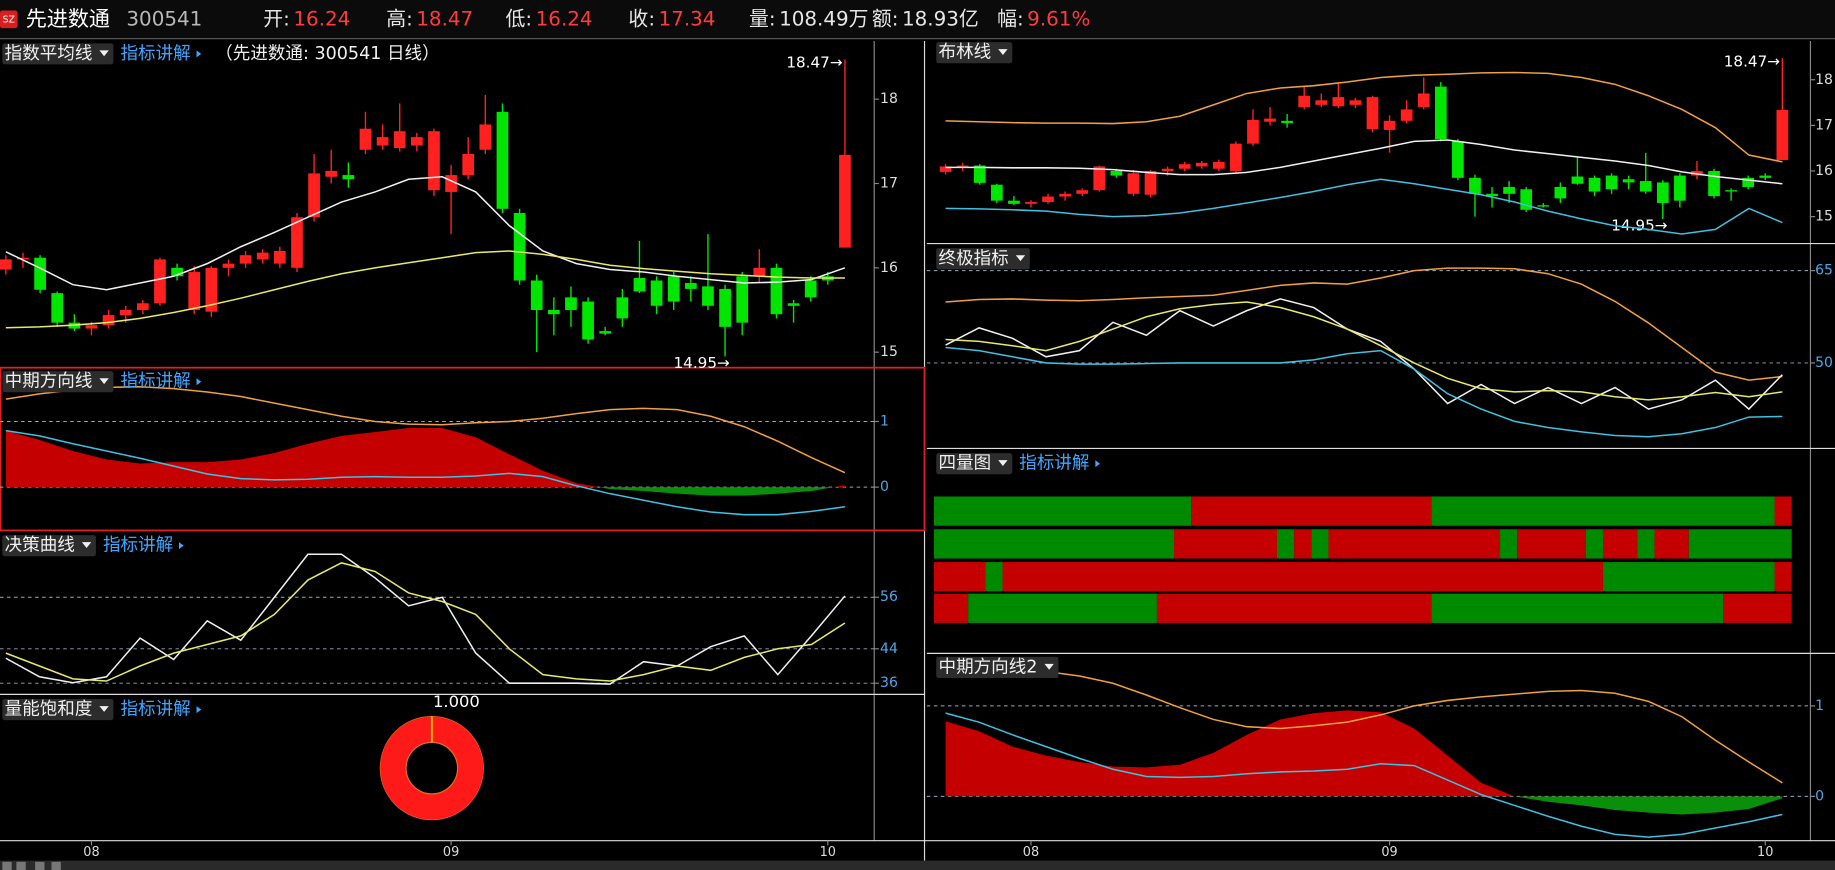 Image resolution: width=1835 pixels, height=870 pixels. I want to click on field-label: 额:, so click(885, 18).